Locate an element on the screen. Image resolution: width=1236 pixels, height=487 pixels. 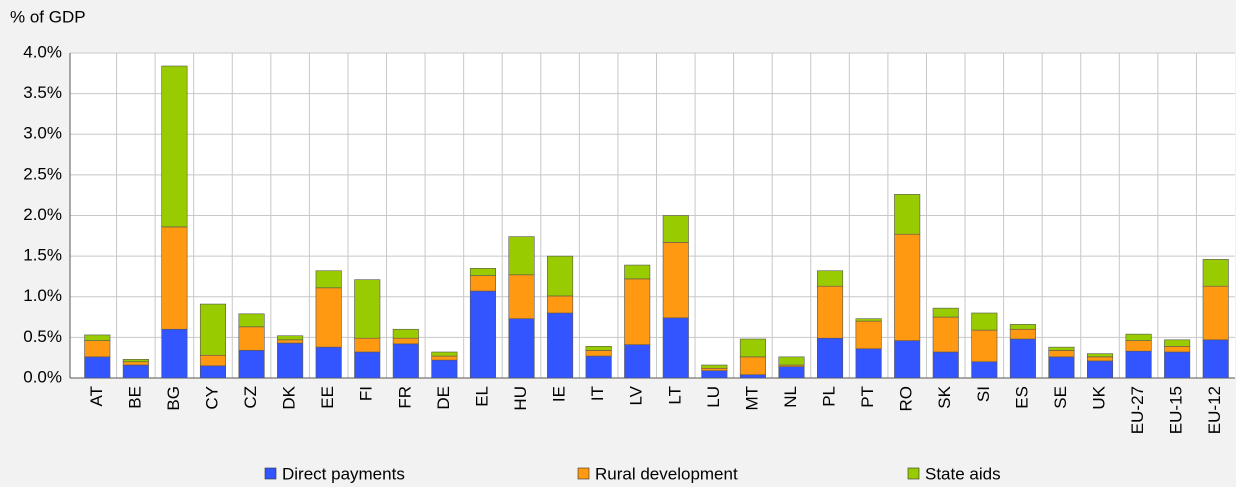
x-tick-label: AT is located at coordinates (96, 396).